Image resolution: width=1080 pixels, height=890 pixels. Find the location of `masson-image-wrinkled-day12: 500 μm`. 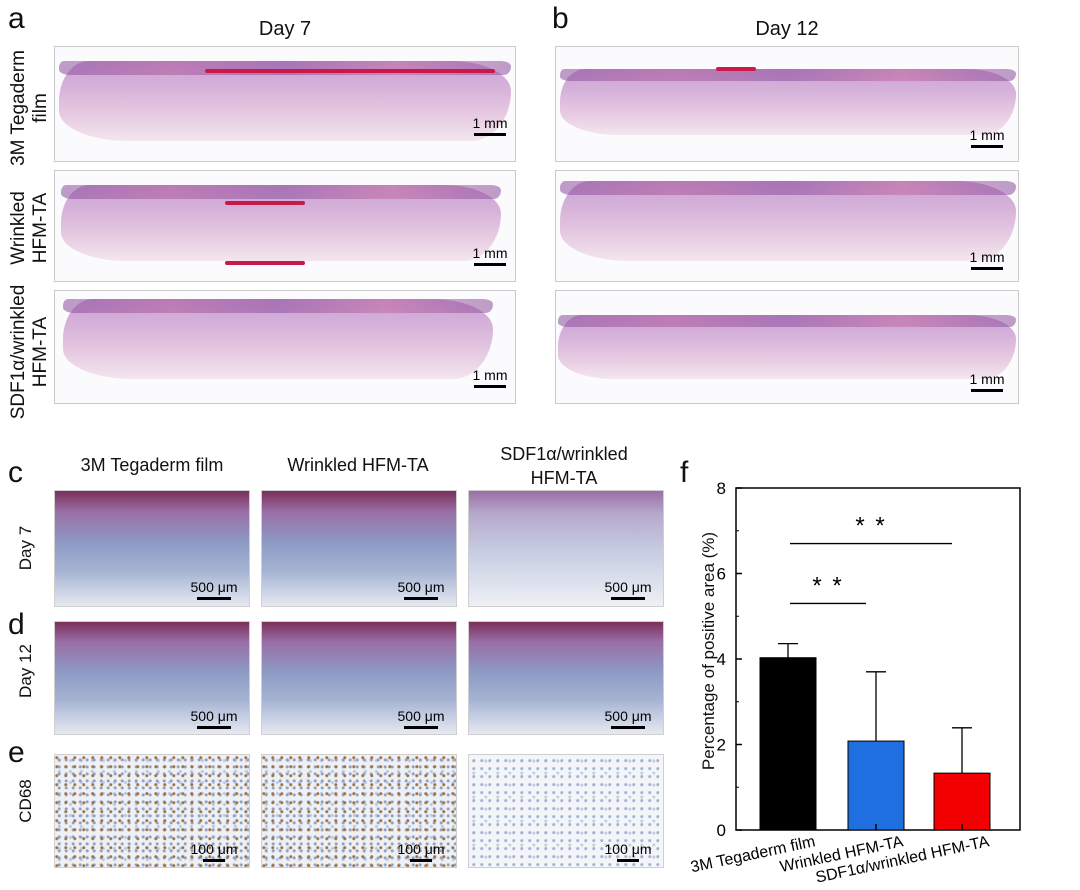

masson-image-wrinkled-day12: 500 μm is located at coordinates (359, 678).